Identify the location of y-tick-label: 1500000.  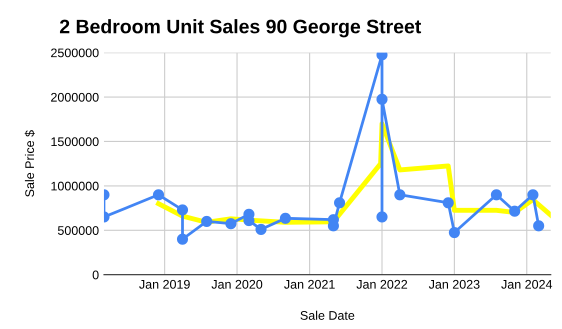
(75, 141).